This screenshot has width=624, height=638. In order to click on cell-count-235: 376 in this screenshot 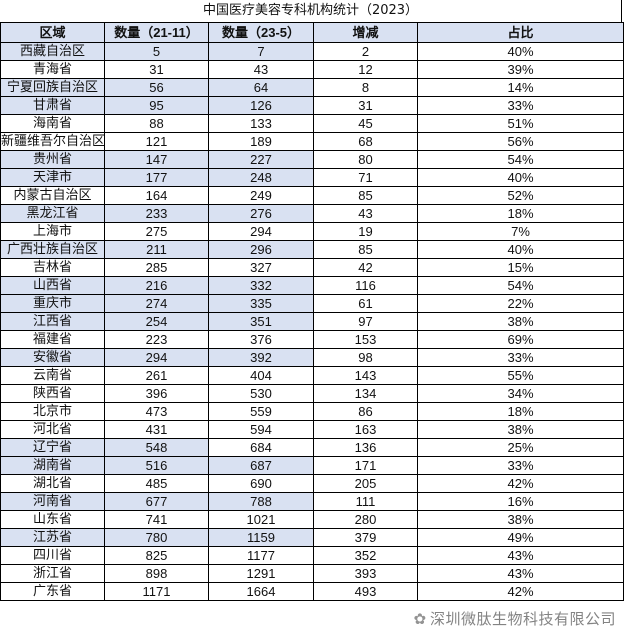, I will do `click(261, 339)`.